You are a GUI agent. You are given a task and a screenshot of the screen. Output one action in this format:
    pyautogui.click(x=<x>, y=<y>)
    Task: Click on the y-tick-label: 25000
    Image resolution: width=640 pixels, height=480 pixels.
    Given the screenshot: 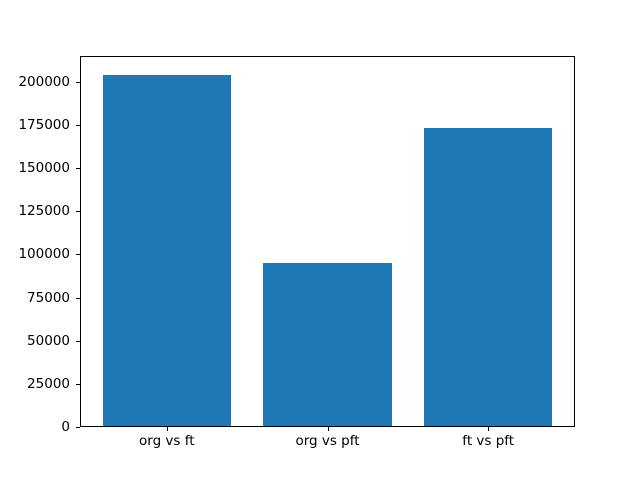 What is the action you would take?
    pyautogui.click(x=48, y=383)
    